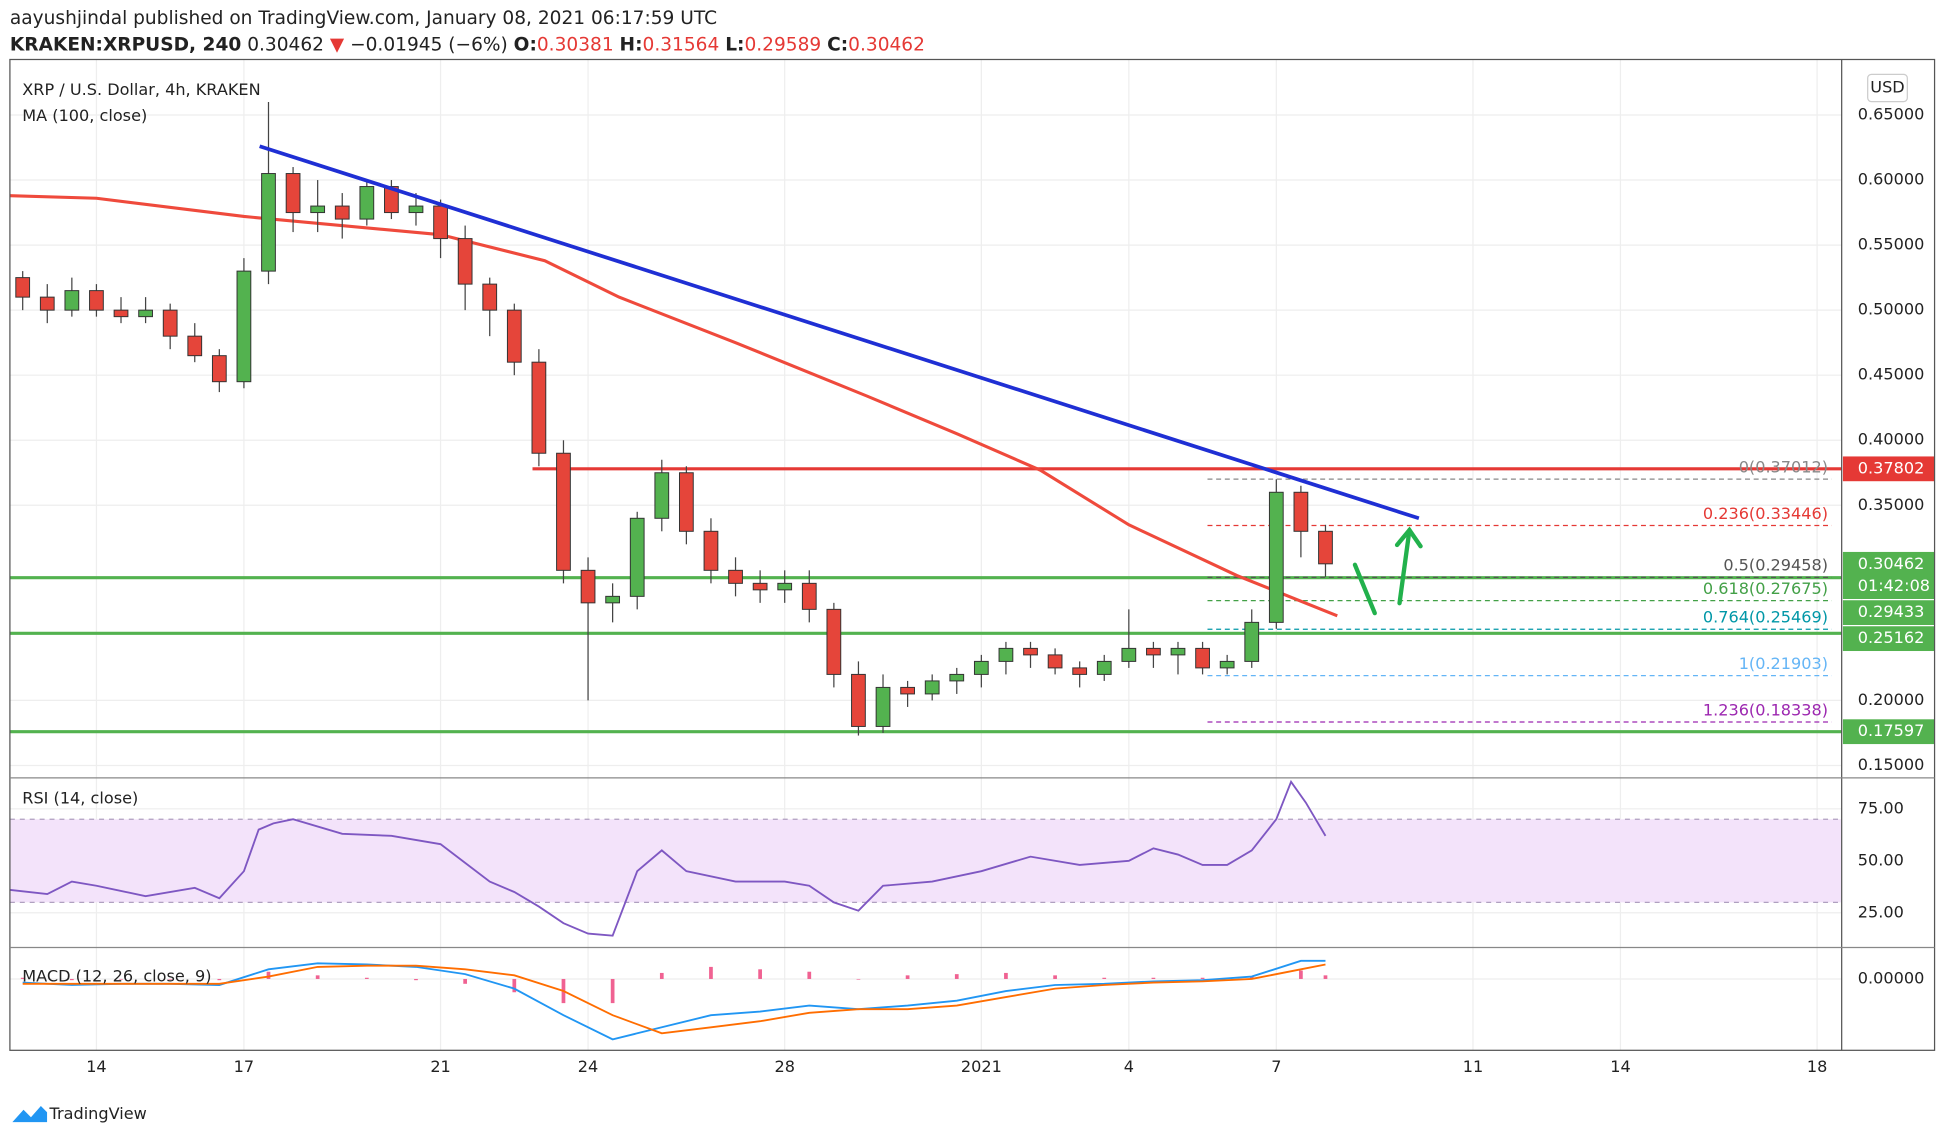 This screenshot has height=1142, width=1942. What do you see at coordinates (1891, 504) in the screenshot?
I see `y-tick-label: 0.35000` at bounding box center [1891, 504].